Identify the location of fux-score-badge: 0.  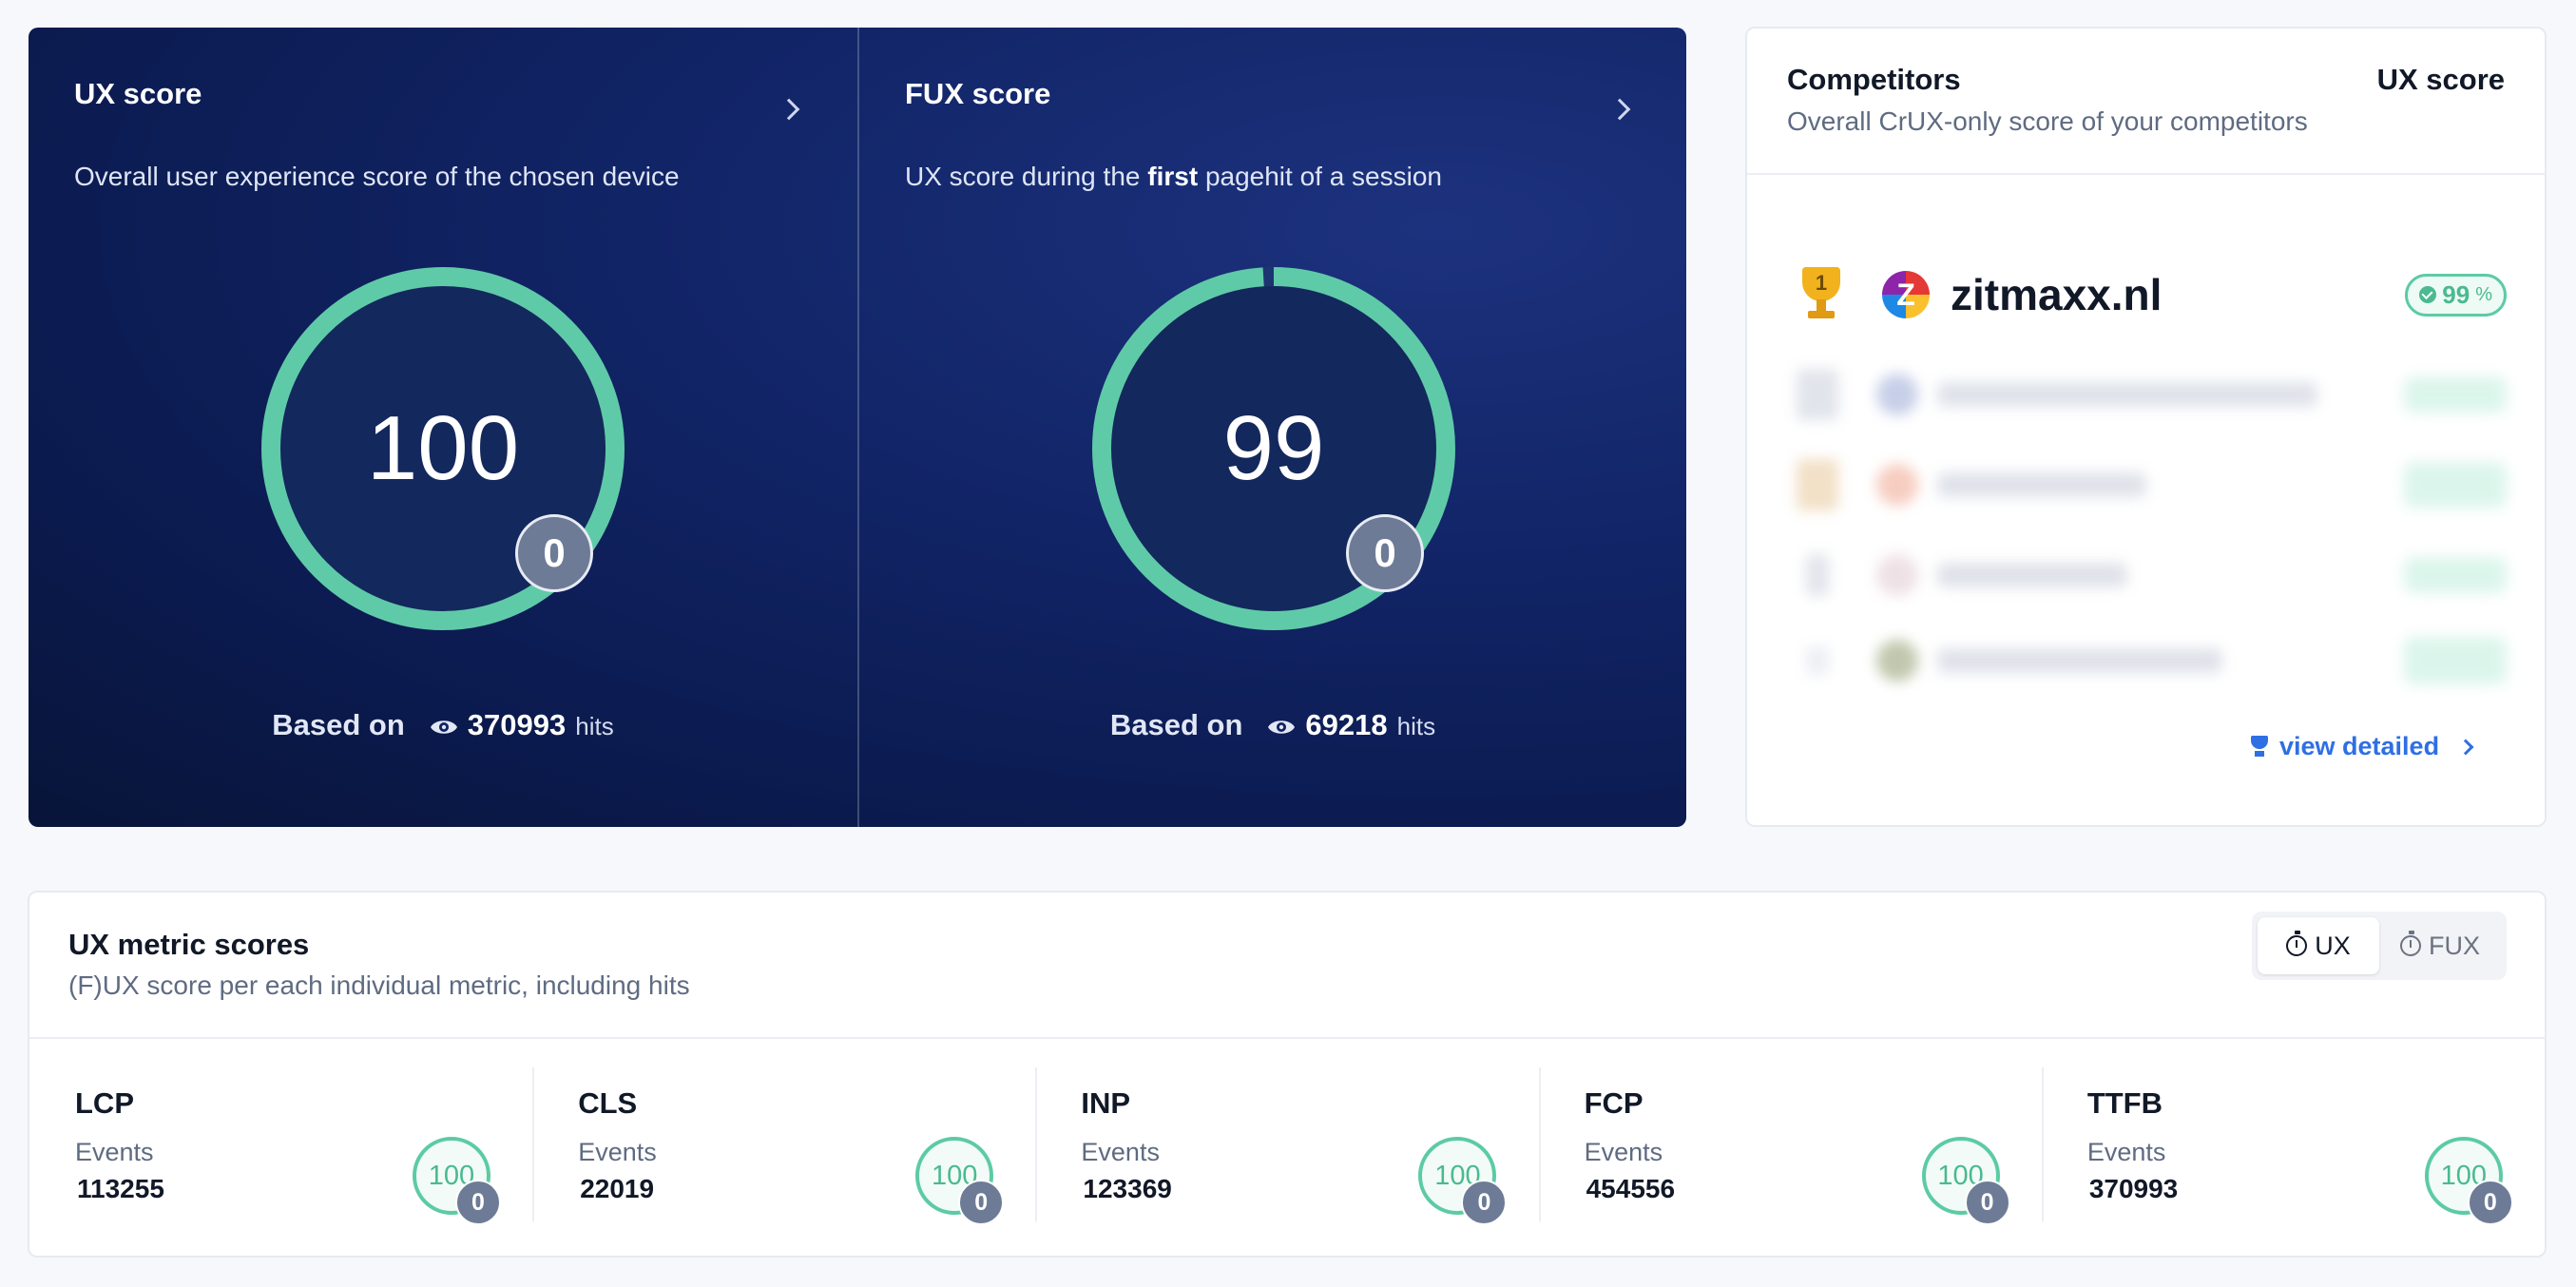
(1385, 553).